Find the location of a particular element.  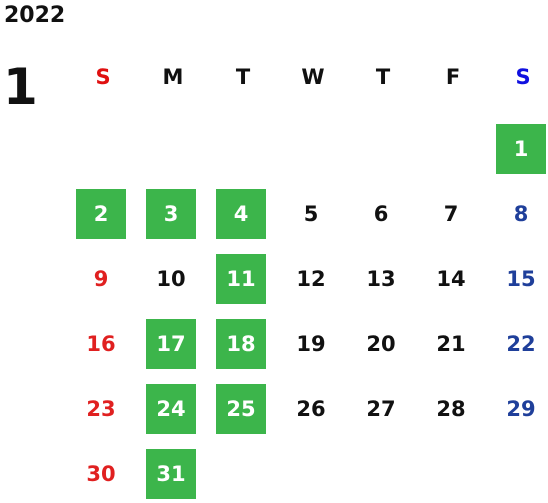

day-cell: 13 is located at coordinates (381, 279).